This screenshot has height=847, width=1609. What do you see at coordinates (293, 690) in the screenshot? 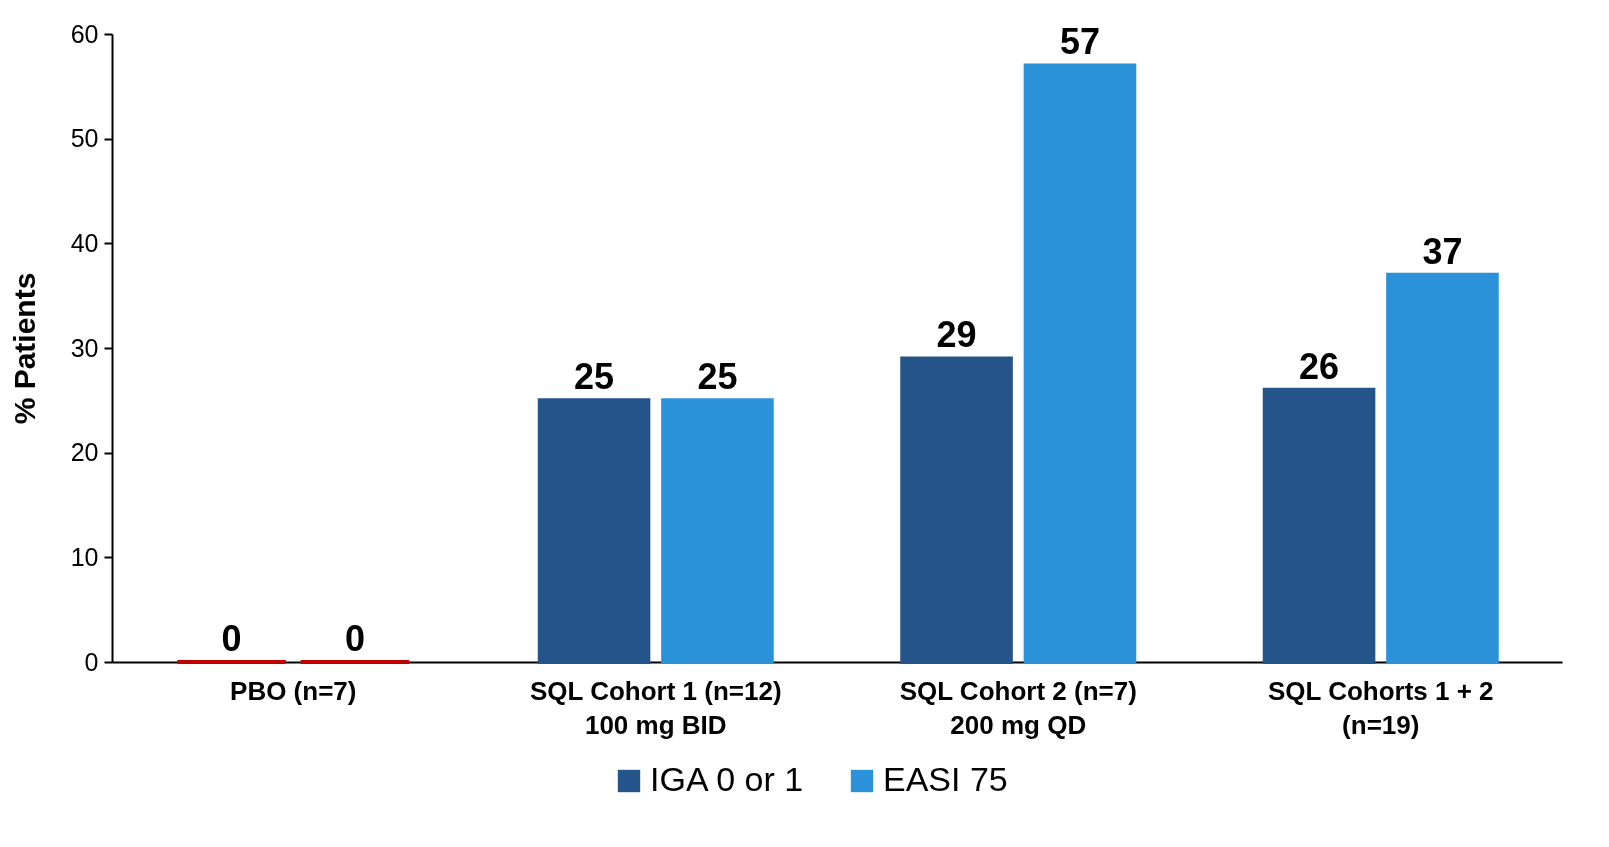
I see `x-tick-label: PBO (n=7)` at bounding box center [293, 690].